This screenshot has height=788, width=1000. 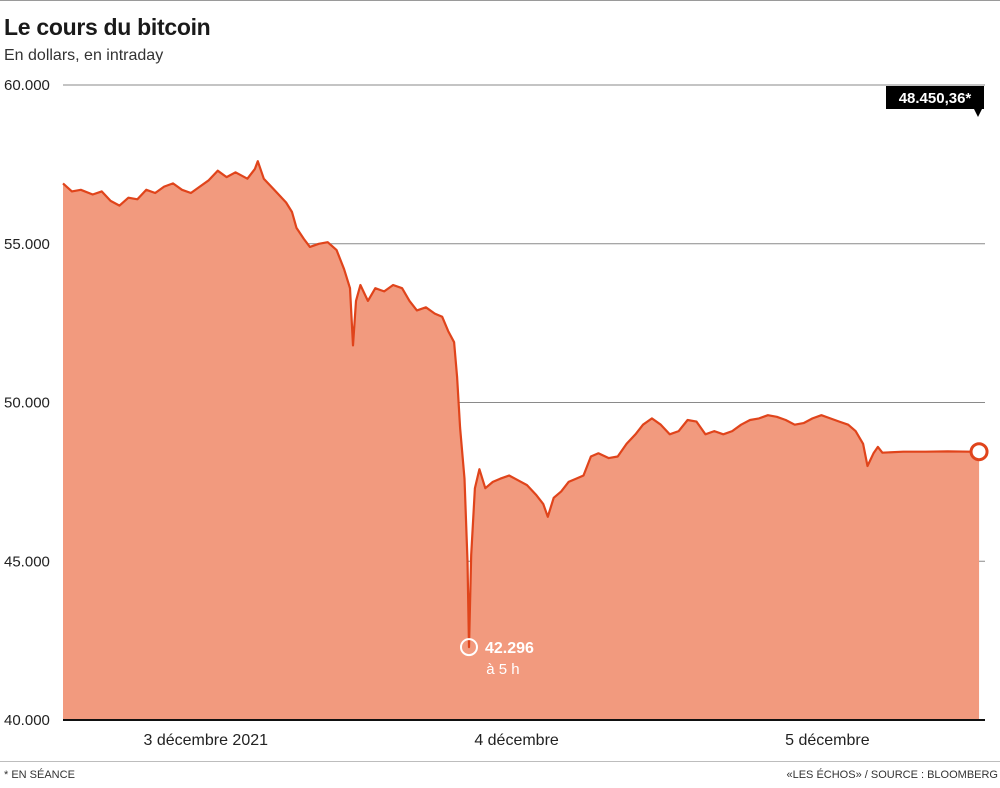 I want to click on y-axis-labels: 40.000 45.000 50.000 55.000 60.000, so click(x=27, y=403).